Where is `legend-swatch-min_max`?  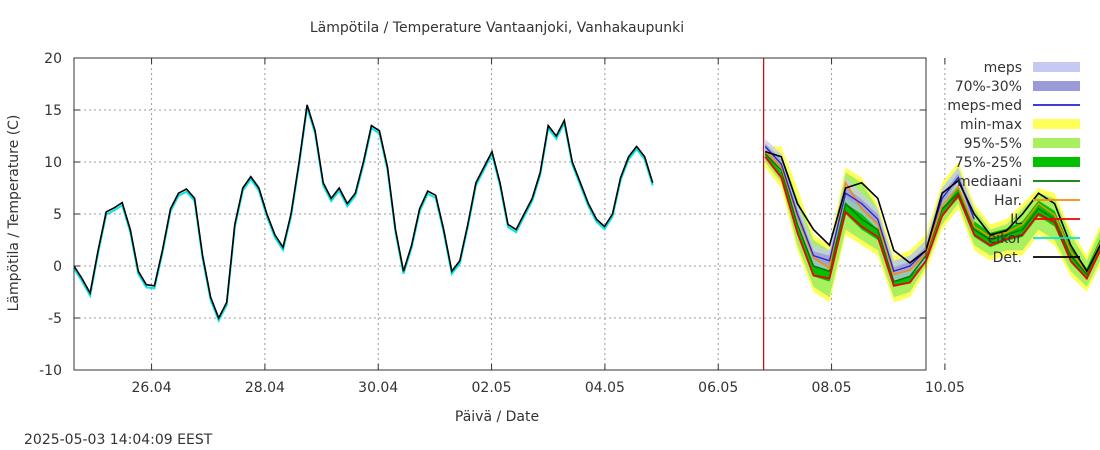 legend-swatch-min_max is located at coordinates (1056, 124).